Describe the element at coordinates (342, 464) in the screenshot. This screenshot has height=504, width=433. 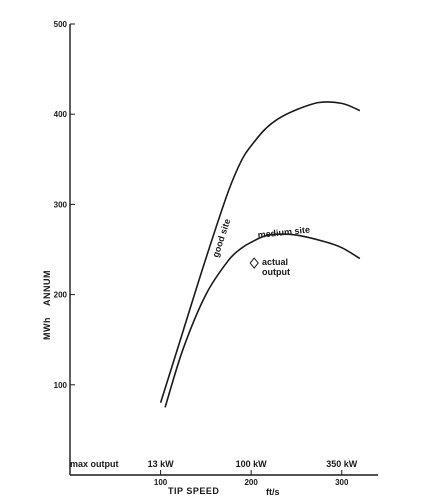
I see `max-output-value-300: 350 kW` at that location.